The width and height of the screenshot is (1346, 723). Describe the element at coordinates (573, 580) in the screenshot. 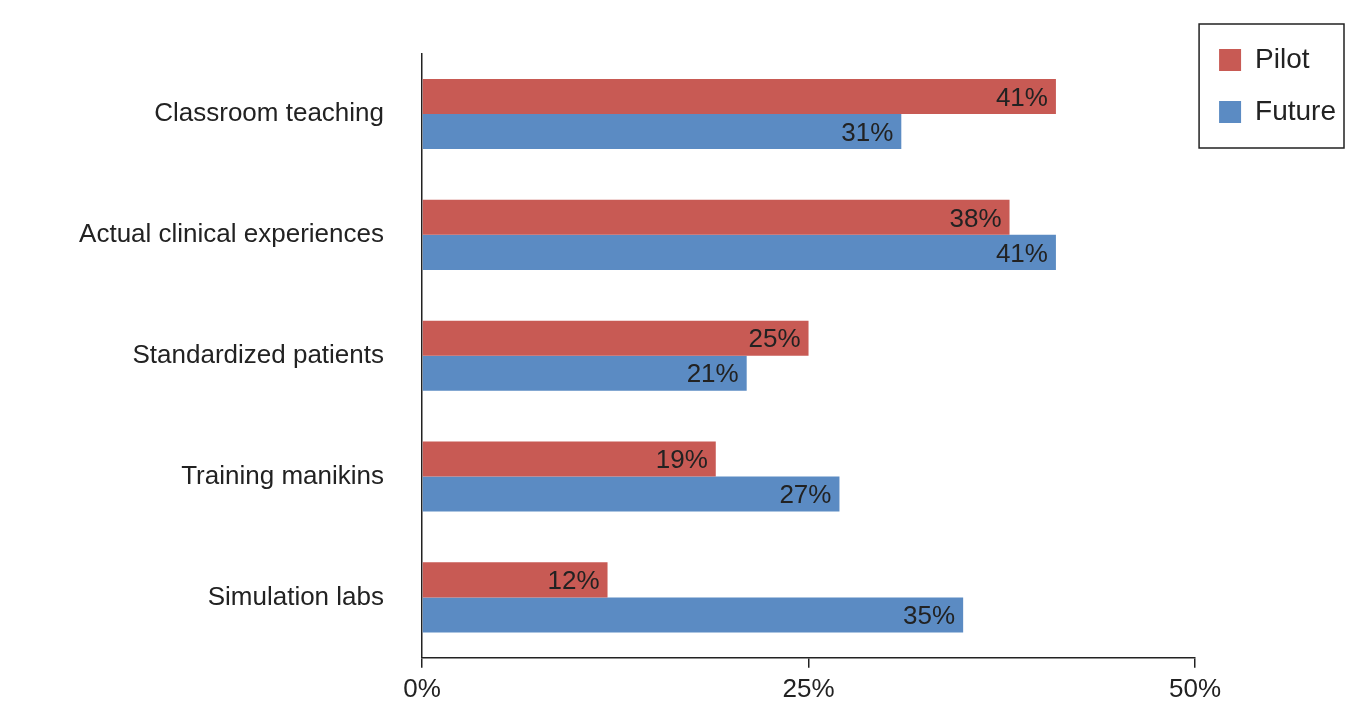

I see `data-label: 12%` at that location.